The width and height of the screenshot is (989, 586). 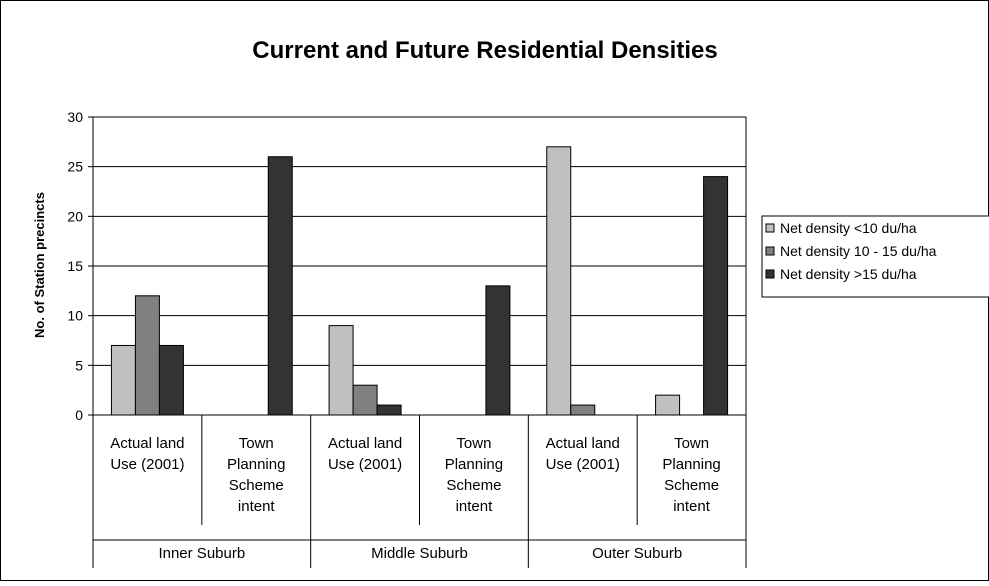 I want to click on chart-title: Current and Future Residential Densities, so click(x=484, y=50).